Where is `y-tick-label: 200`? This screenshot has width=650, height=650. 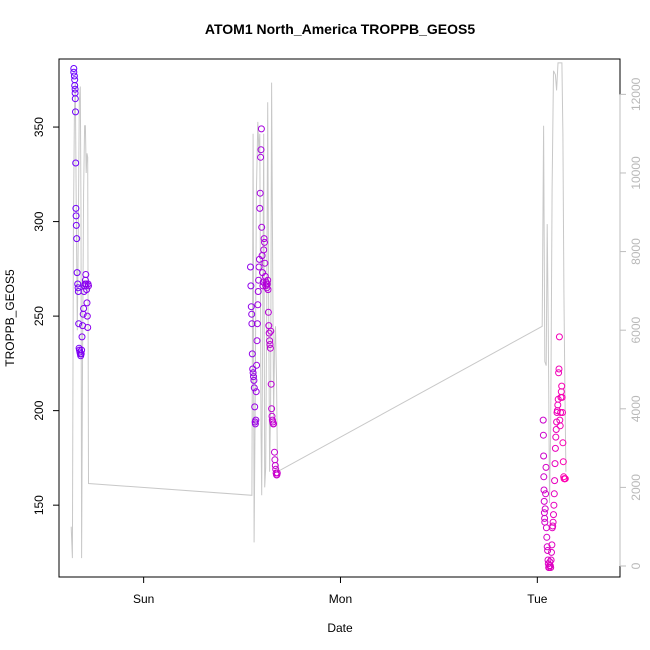
y-tick-label: 200 is located at coordinates (39, 410).